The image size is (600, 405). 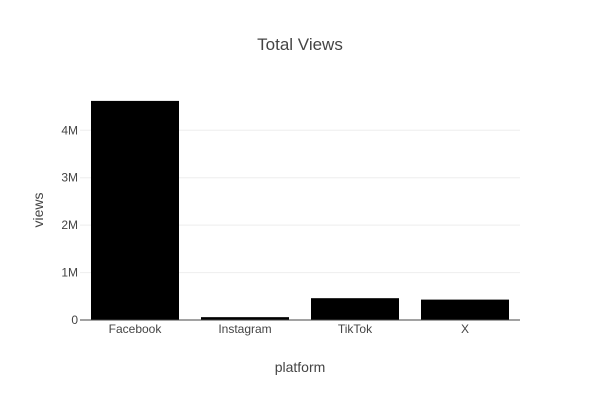 What do you see at coordinates (465, 309) in the screenshot?
I see `bar-x` at bounding box center [465, 309].